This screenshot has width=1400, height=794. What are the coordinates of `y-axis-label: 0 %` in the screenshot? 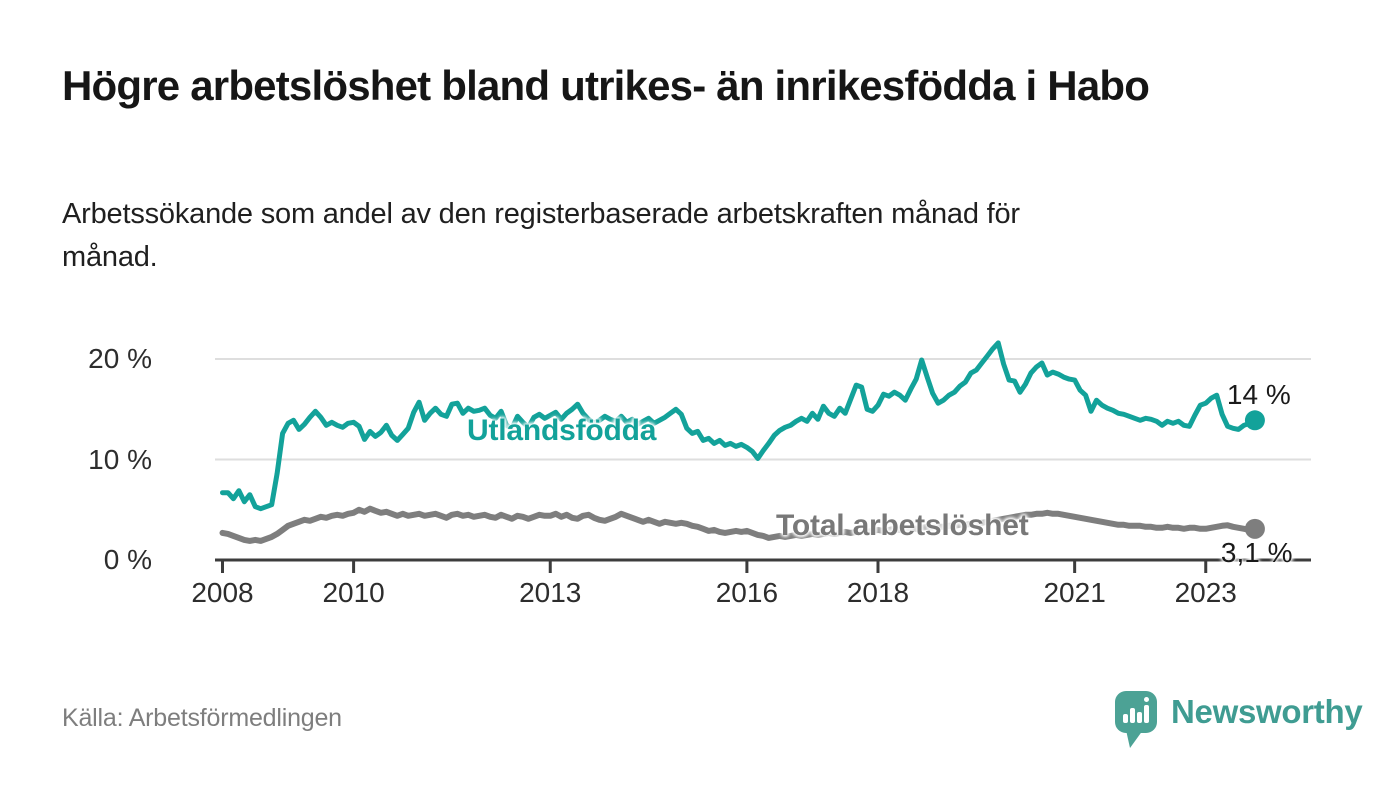 It's located at (127, 559).